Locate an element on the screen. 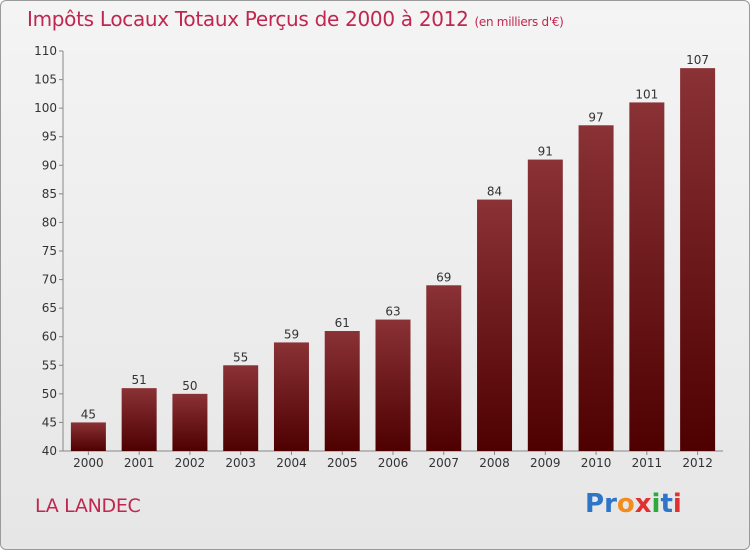 The image size is (750, 550). y-tick-label: 85 is located at coordinates (49, 194).